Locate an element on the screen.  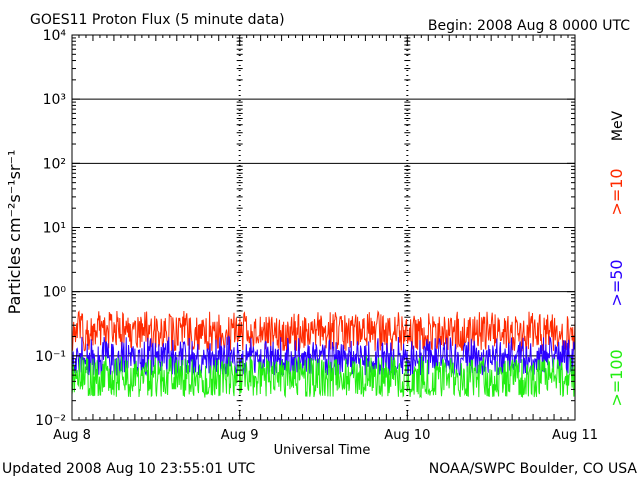
legend-units: MeV is located at coordinates (618, 125).